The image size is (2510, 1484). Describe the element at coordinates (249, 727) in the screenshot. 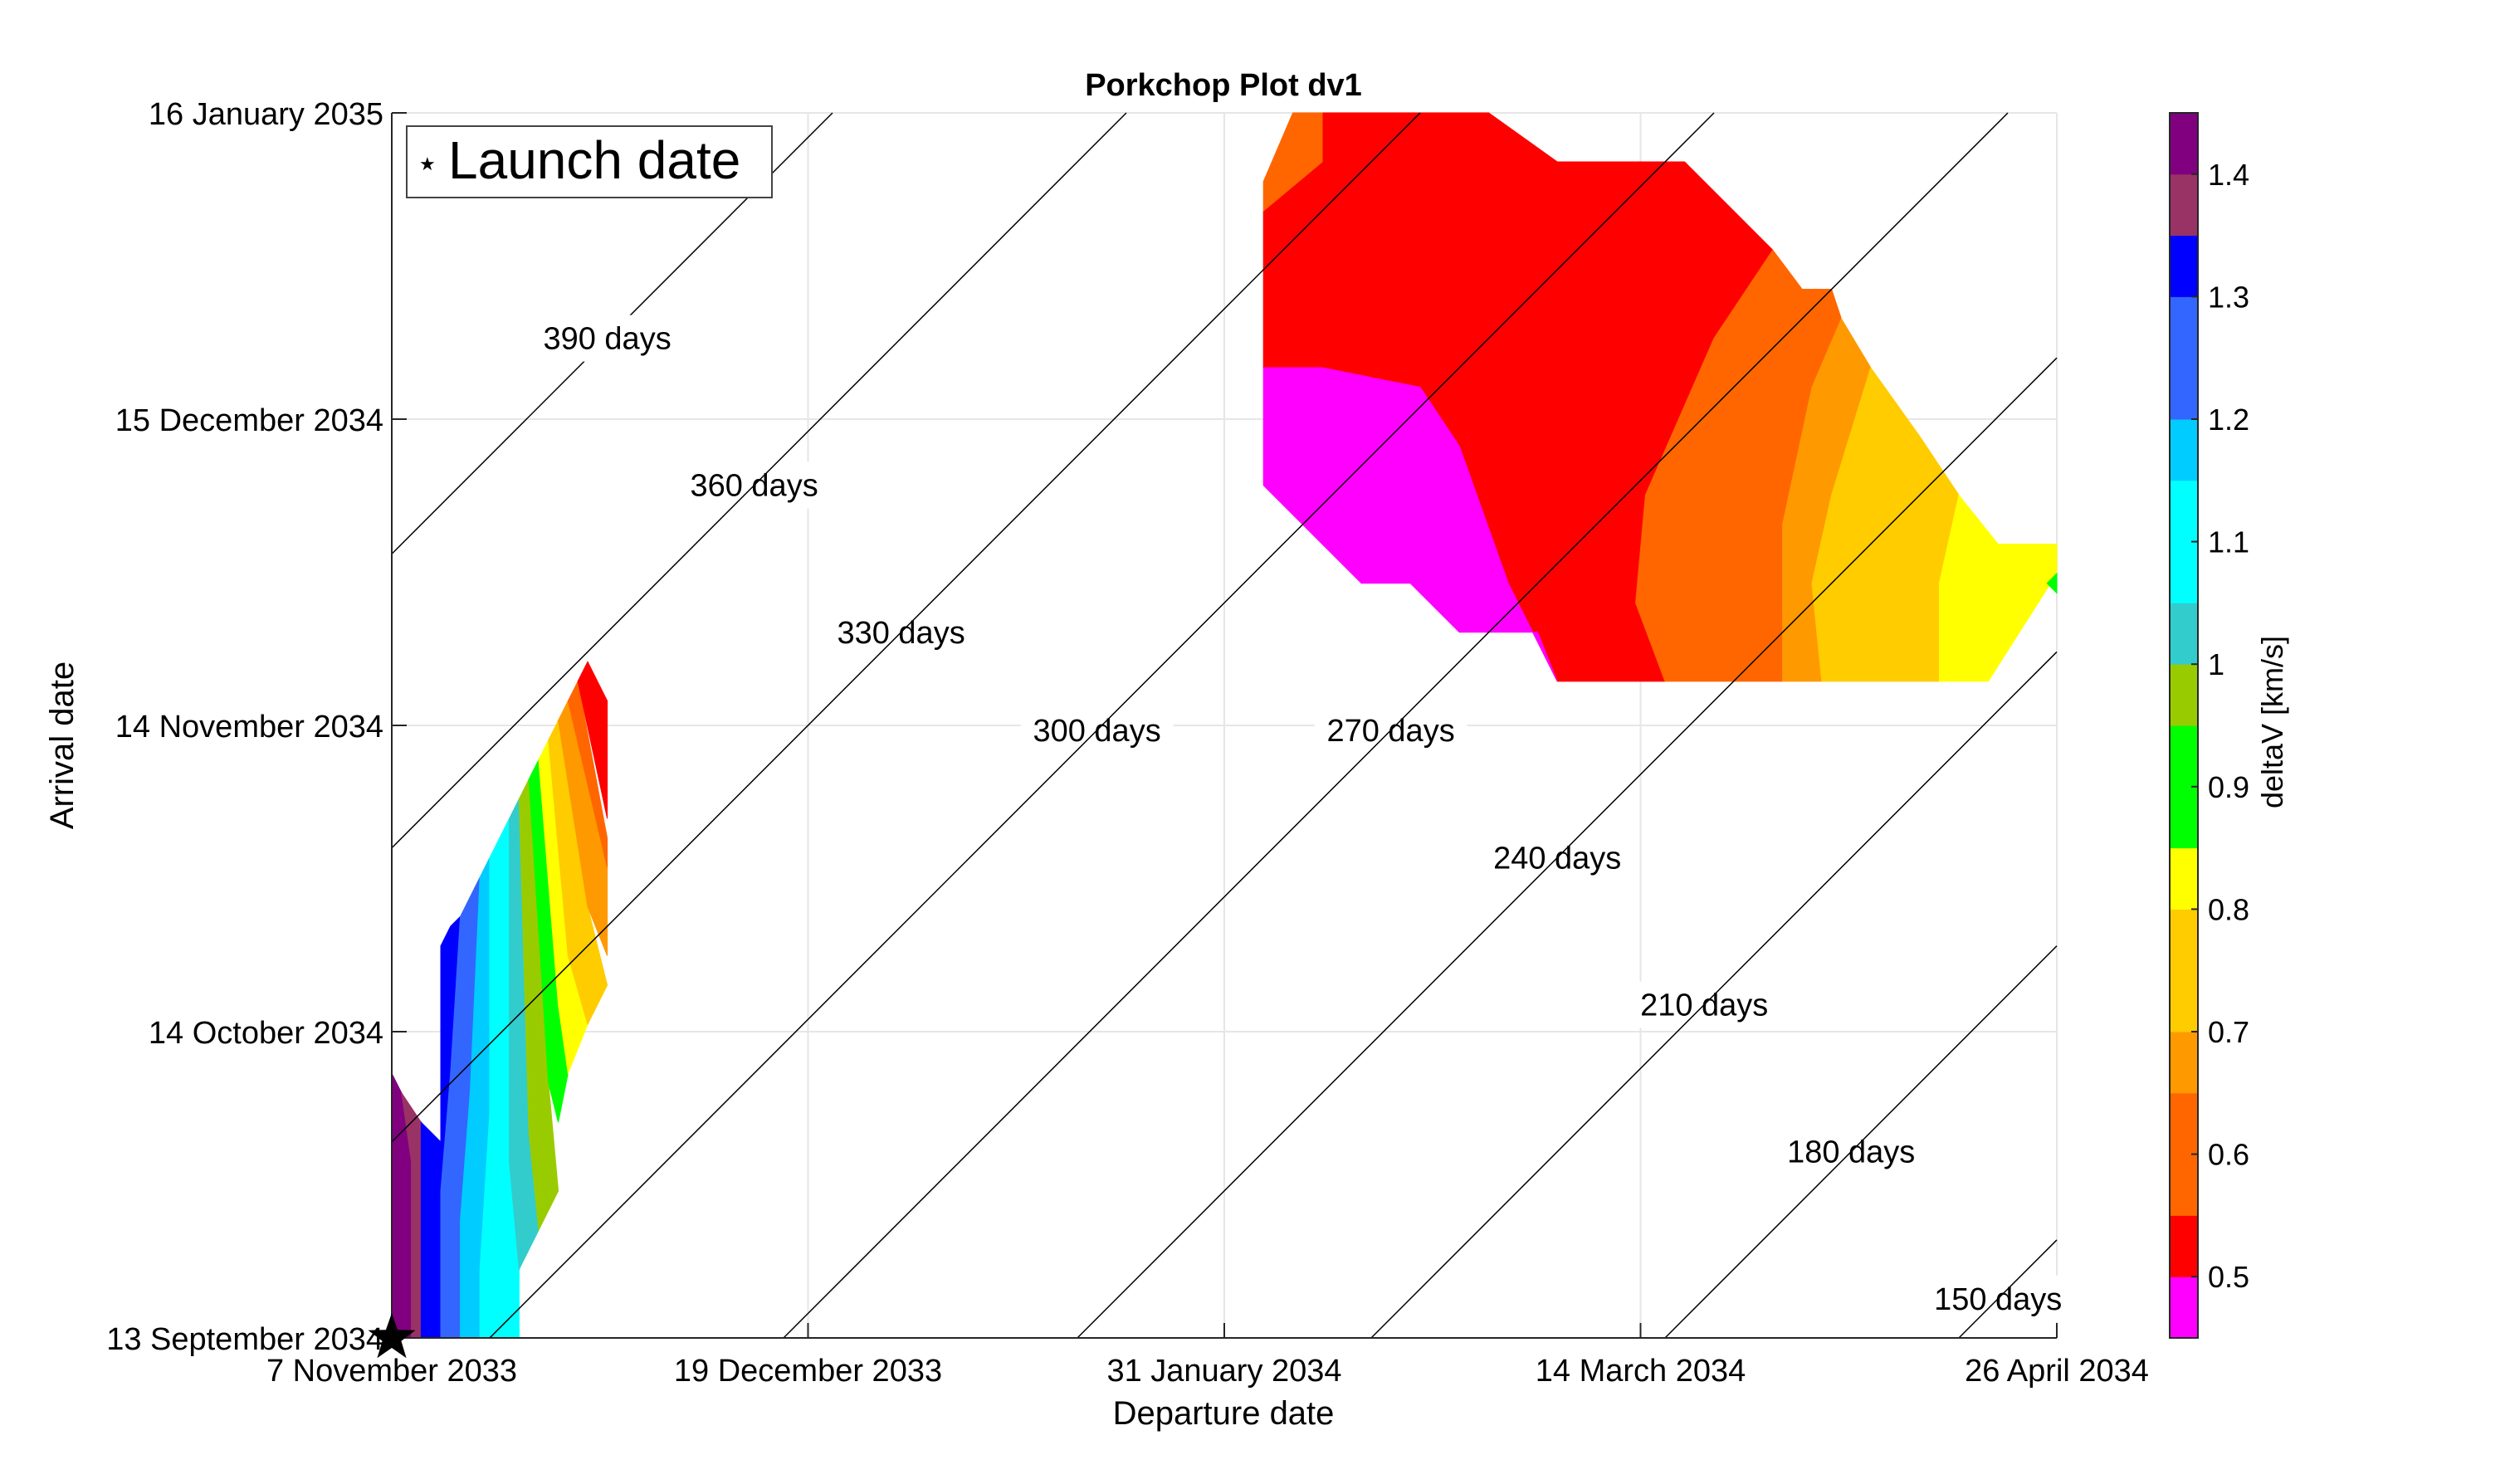

I see `y-tick-label: 14 November 2034` at that location.